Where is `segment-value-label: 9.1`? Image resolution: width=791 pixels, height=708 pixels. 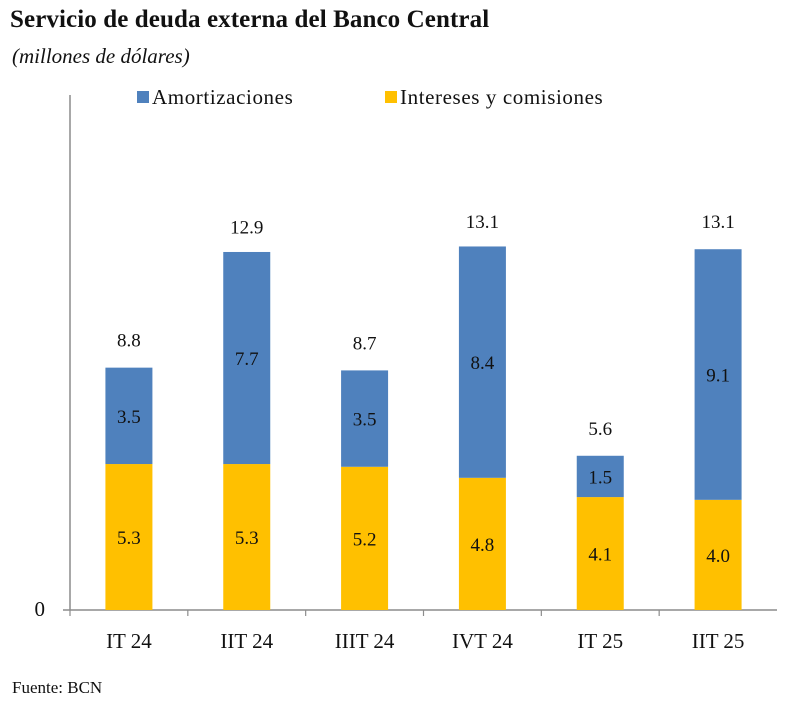 segment-value-label: 9.1 is located at coordinates (718, 376).